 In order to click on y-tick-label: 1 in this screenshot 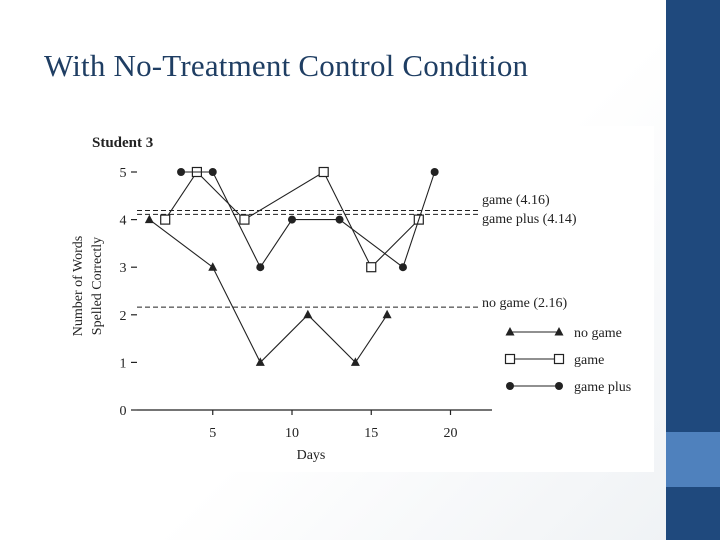, I will do `click(123, 363)`.